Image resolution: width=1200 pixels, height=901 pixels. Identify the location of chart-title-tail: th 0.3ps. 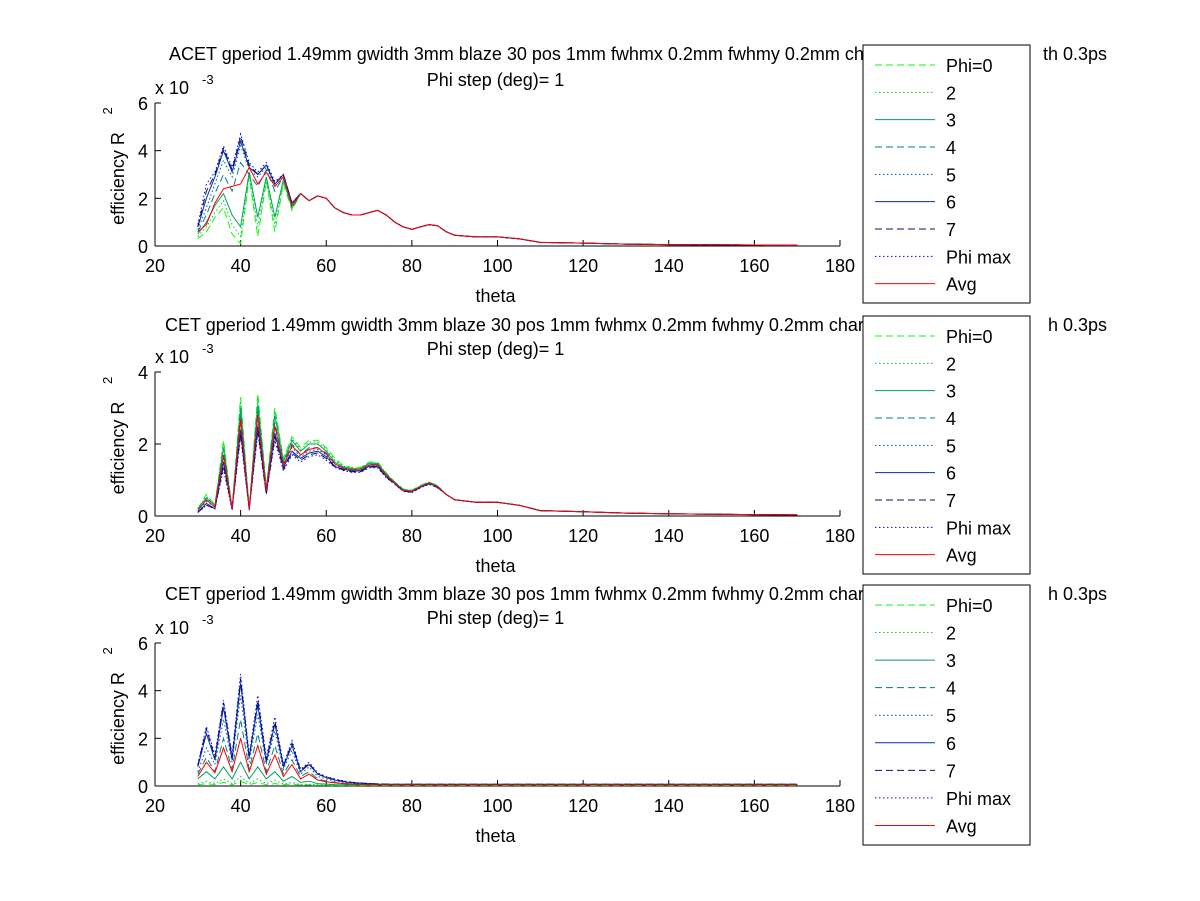
(1075, 54).